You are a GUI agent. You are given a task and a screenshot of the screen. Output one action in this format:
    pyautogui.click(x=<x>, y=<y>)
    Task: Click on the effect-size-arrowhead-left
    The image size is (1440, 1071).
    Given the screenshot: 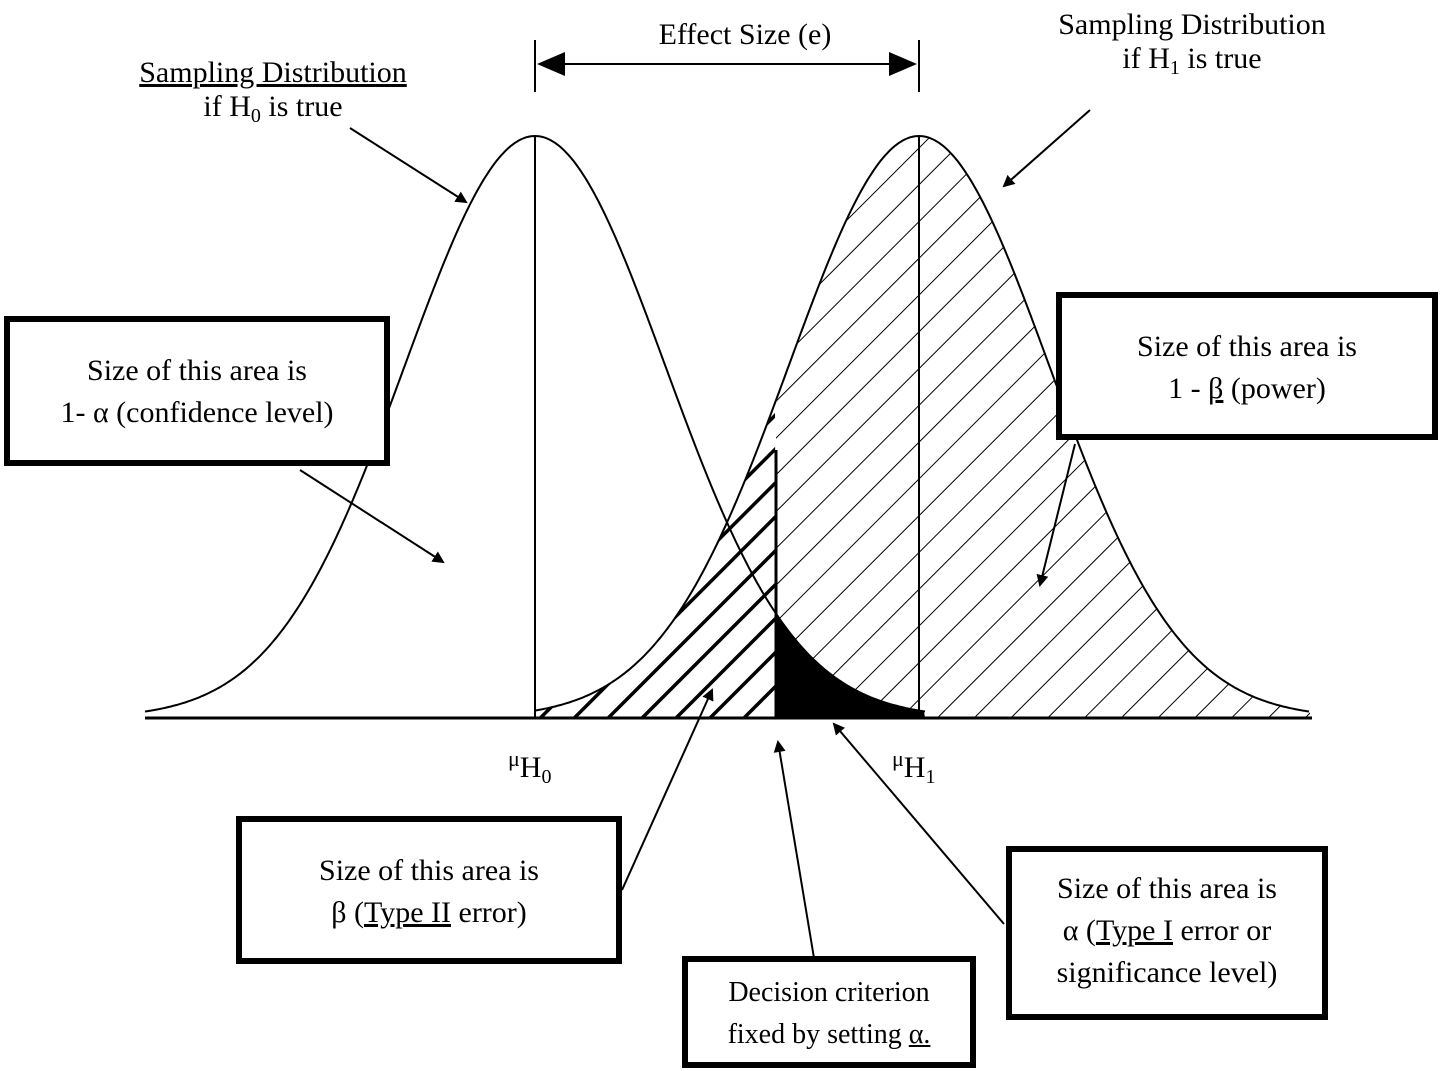 What is the action you would take?
    pyautogui.click(x=551, y=64)
    